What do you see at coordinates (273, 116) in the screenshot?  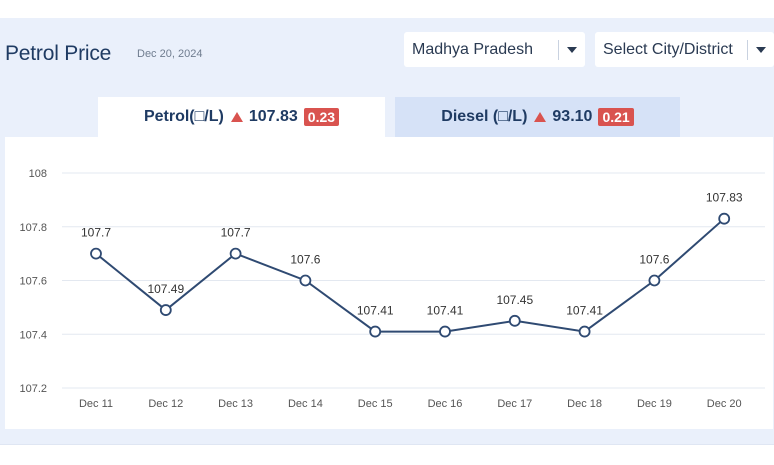 I see `tab-petrol-price: 107.83` at bounding box center [273, 116].